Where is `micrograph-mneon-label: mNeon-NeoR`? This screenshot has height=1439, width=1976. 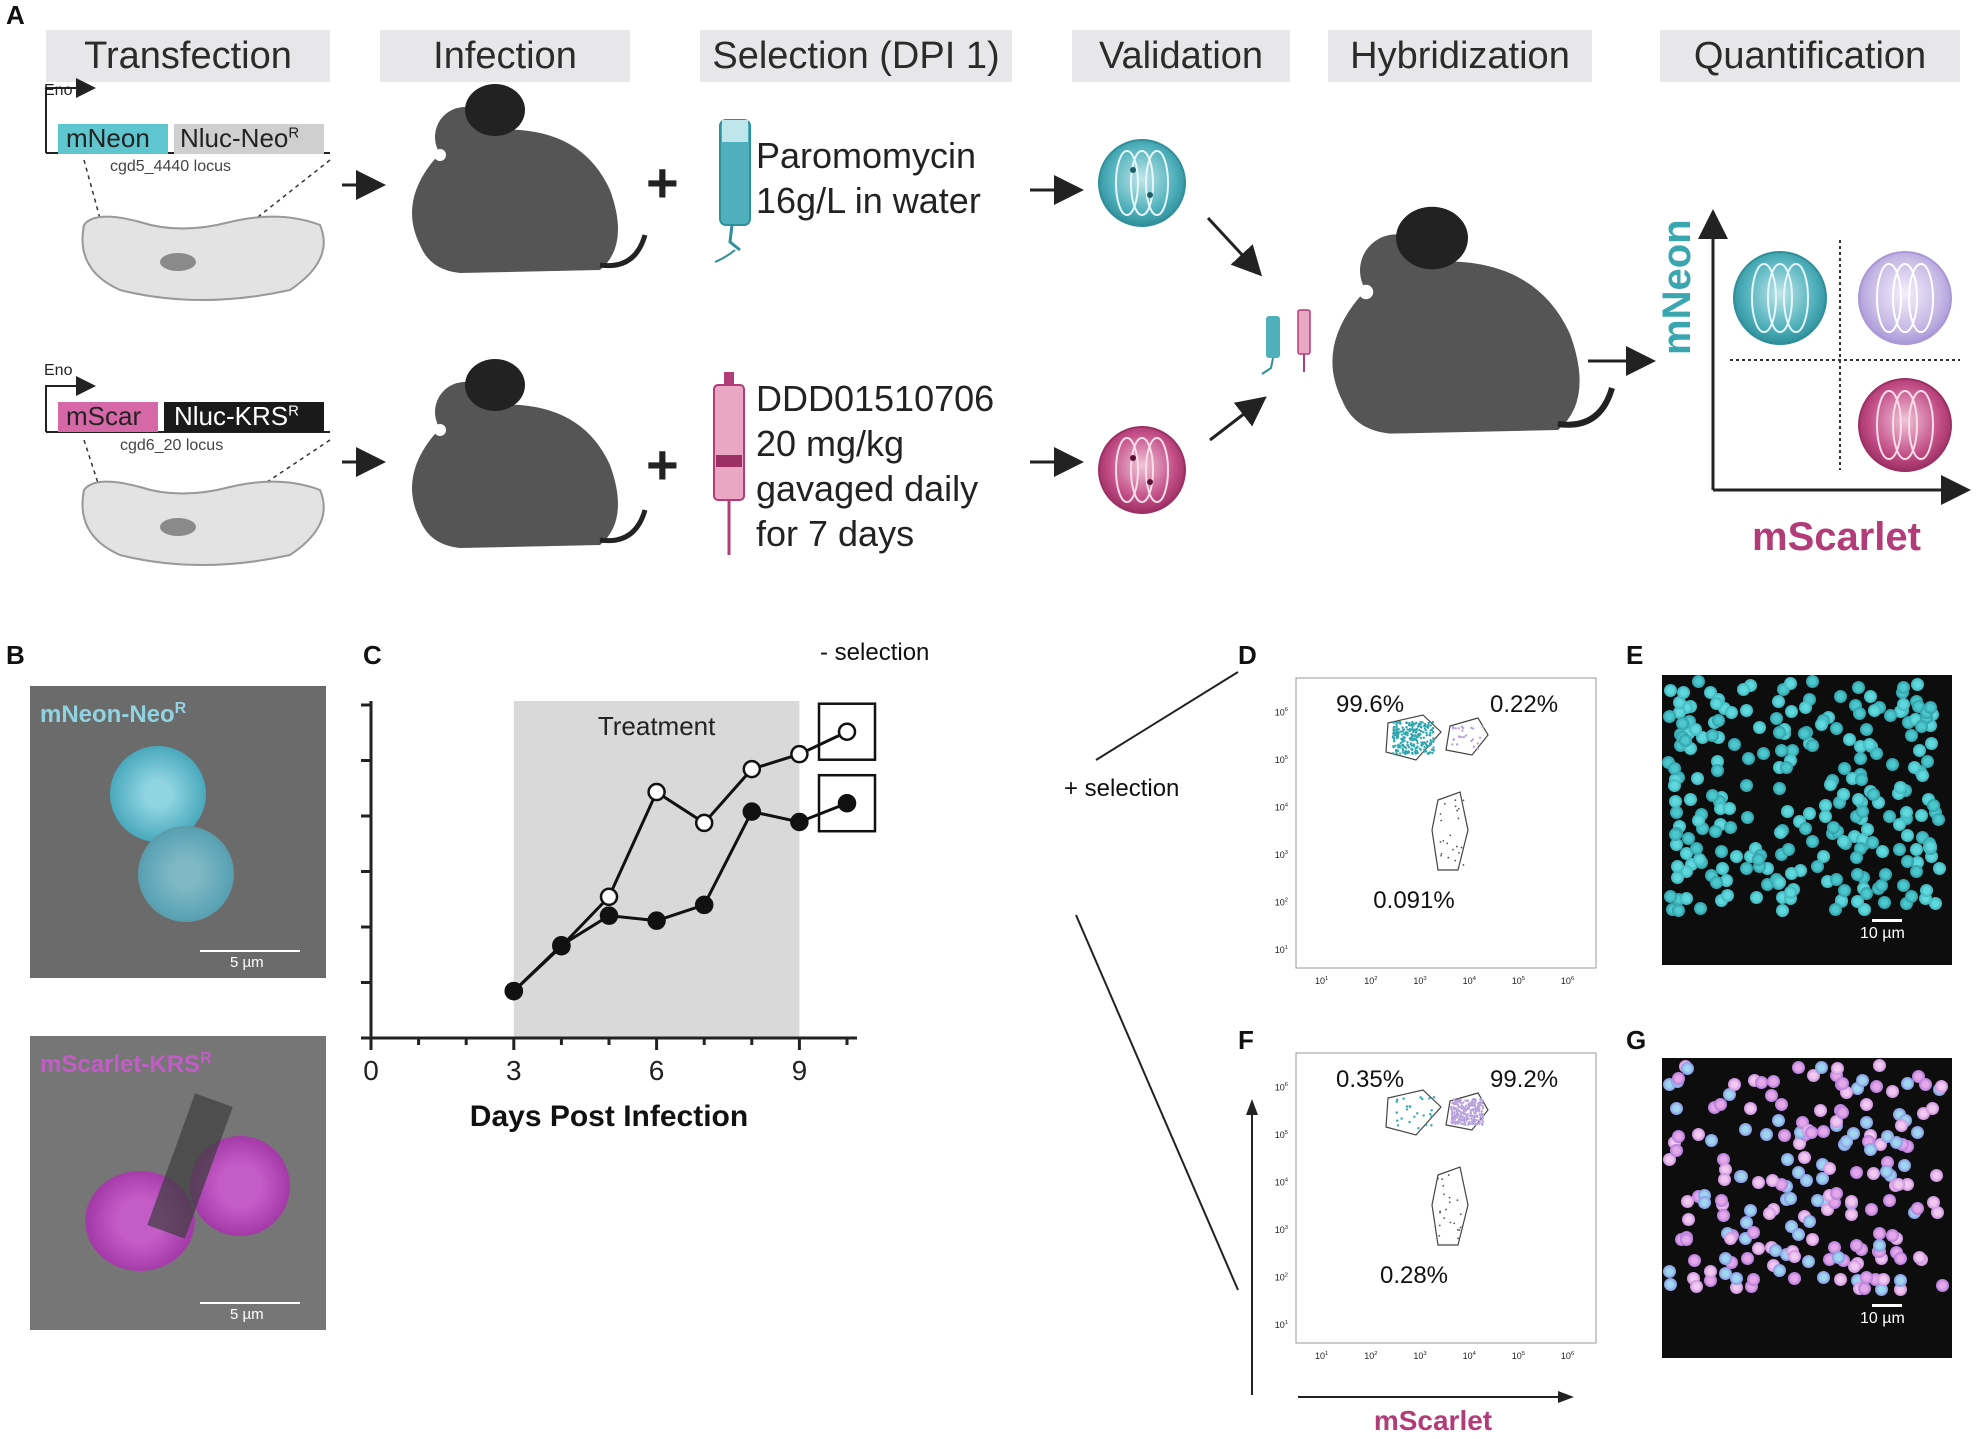 micrograph-mneon-label: mNeon-NeoR is located at coordinates (113, 714).